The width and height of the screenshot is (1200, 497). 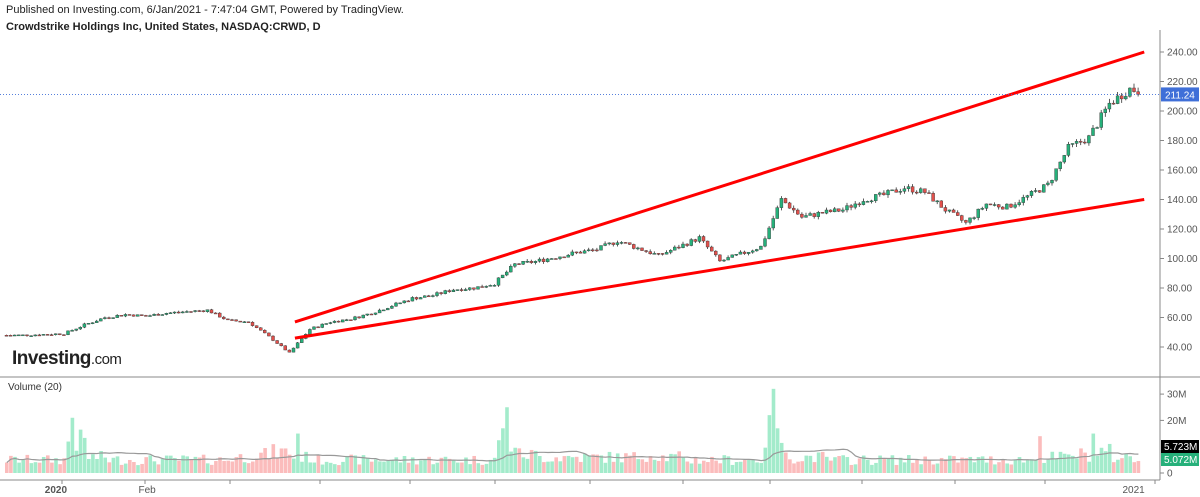 I want to click on volume-title: Volume (20), so click(x=35, y=387).